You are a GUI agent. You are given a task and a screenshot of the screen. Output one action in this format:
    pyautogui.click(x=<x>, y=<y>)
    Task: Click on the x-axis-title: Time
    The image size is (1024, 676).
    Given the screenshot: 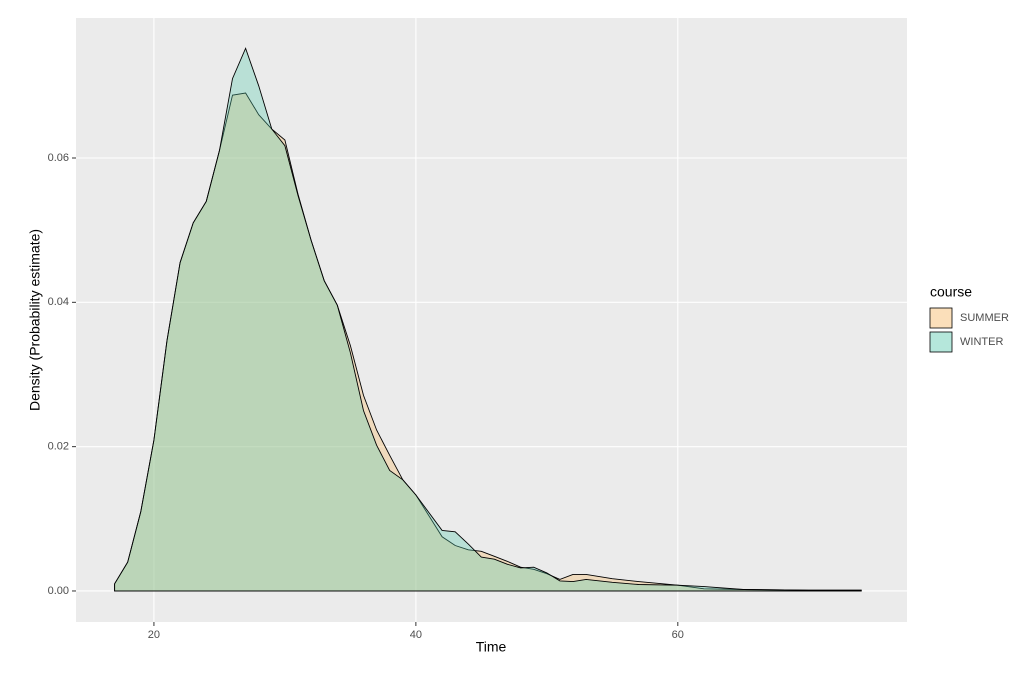 What is the action you would take?
    pyautogui.click(x=491, y=647)
    